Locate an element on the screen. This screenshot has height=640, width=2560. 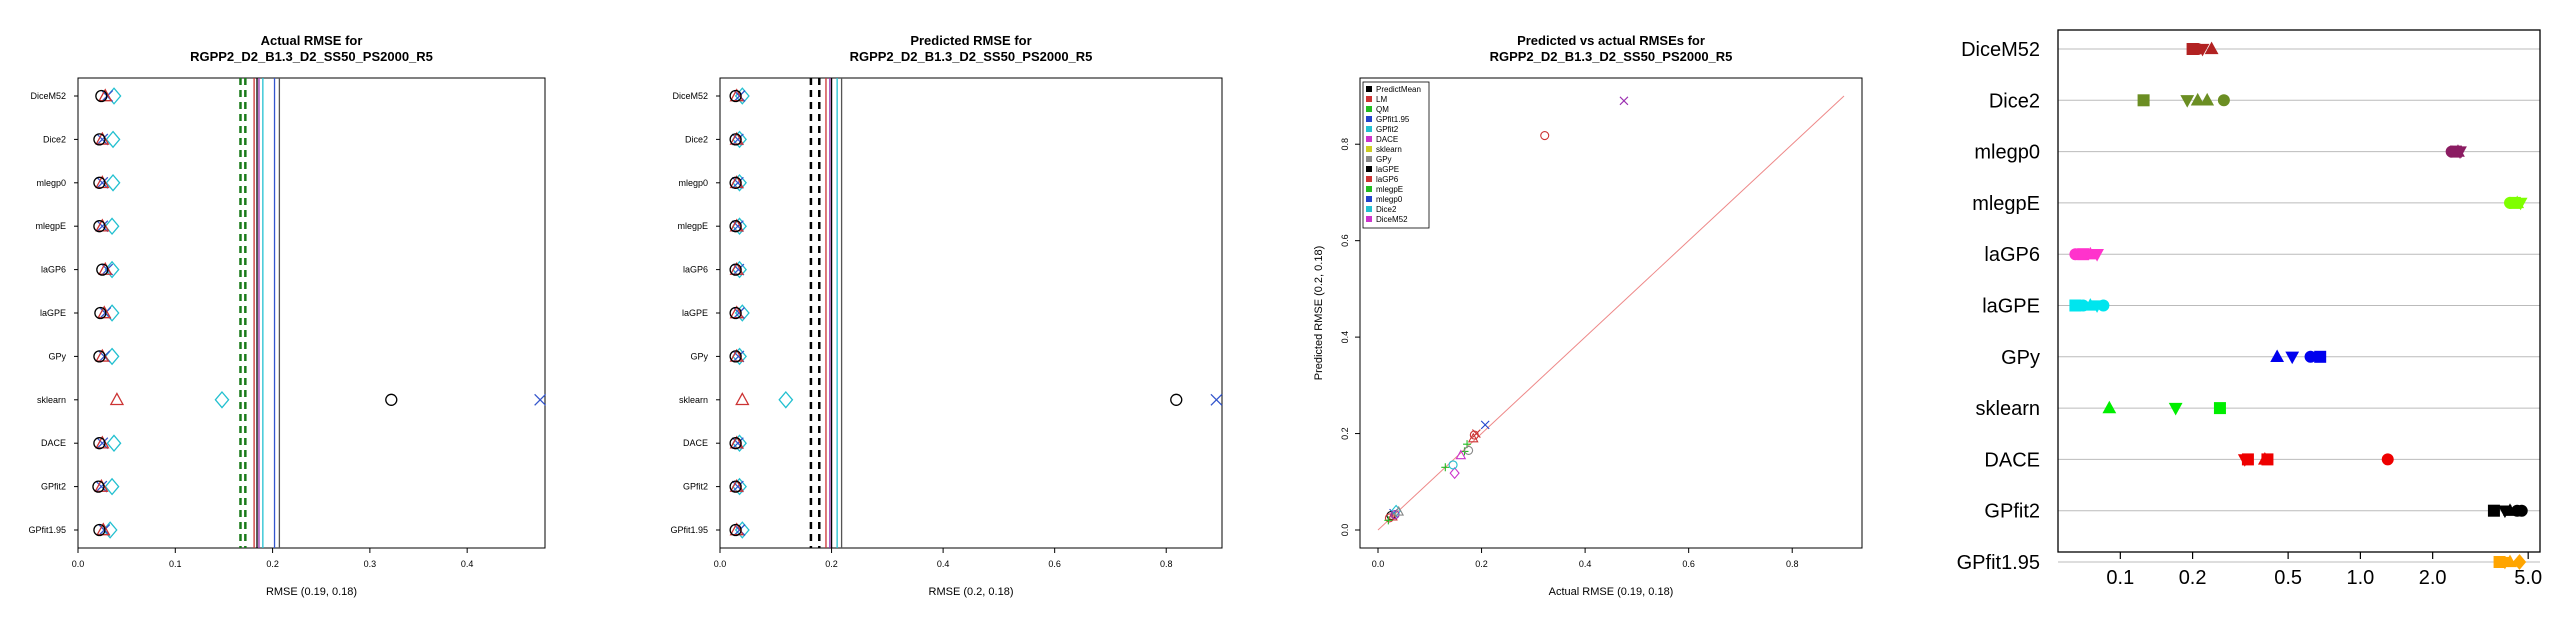
category-label: GPfit1.95 is located at coordinates (47, 530).